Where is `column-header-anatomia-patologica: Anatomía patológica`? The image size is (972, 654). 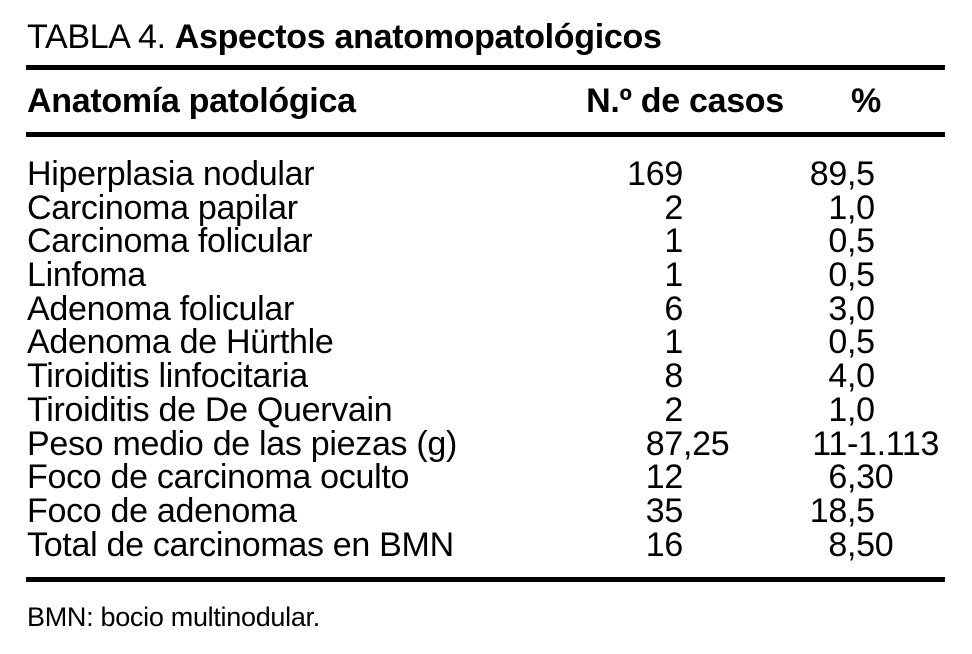 column-header-anatomia-patologica: Anatomía patológica is located at coordinates (191, 101).